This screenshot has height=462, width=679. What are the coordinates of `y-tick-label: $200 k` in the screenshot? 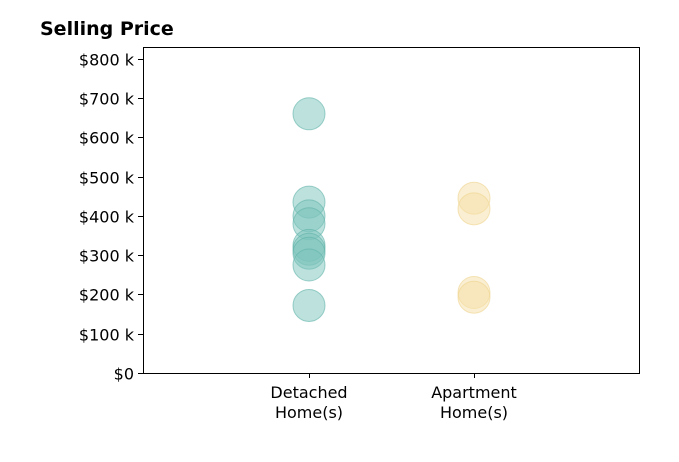 It's located at (107, 295).